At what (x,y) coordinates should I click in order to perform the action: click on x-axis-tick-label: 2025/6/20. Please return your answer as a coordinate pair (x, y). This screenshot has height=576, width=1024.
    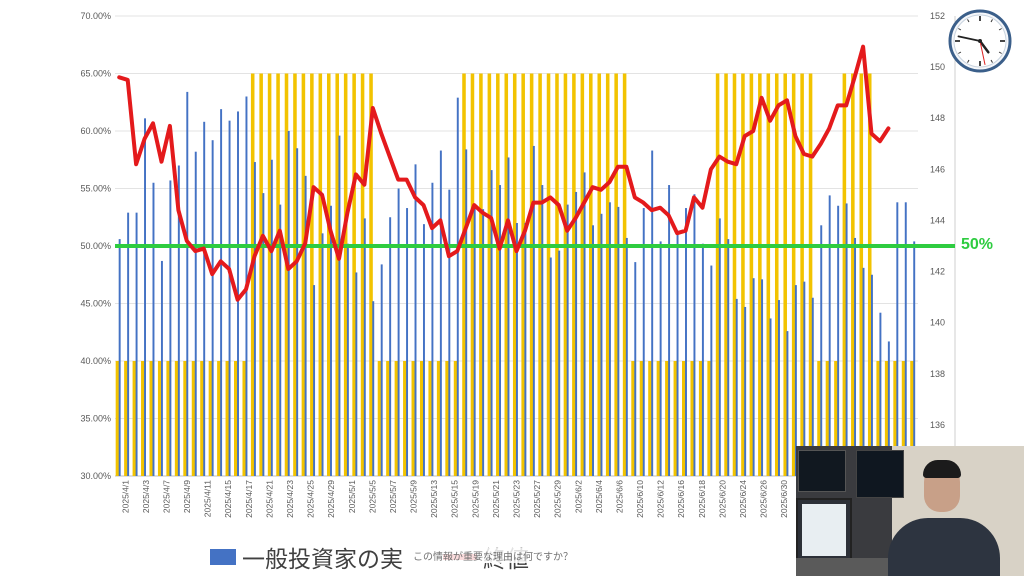
    Looking at the image, I should click on (722, 499).